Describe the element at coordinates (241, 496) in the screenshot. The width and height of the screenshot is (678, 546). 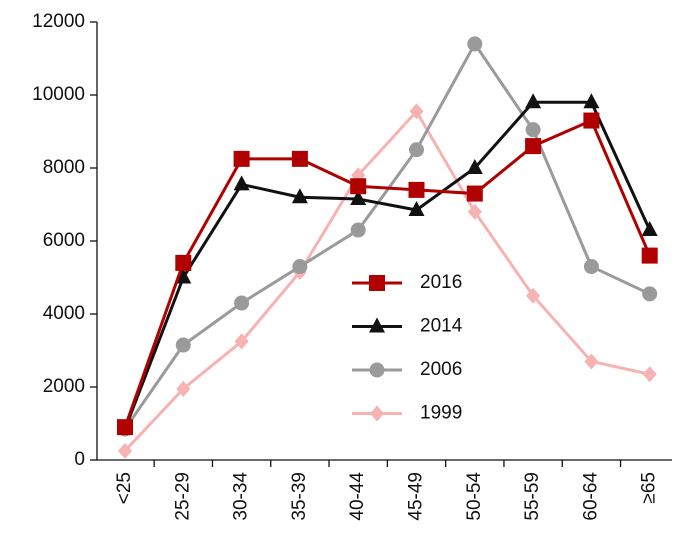
I see `x-tick-label: 30-34` at that location.